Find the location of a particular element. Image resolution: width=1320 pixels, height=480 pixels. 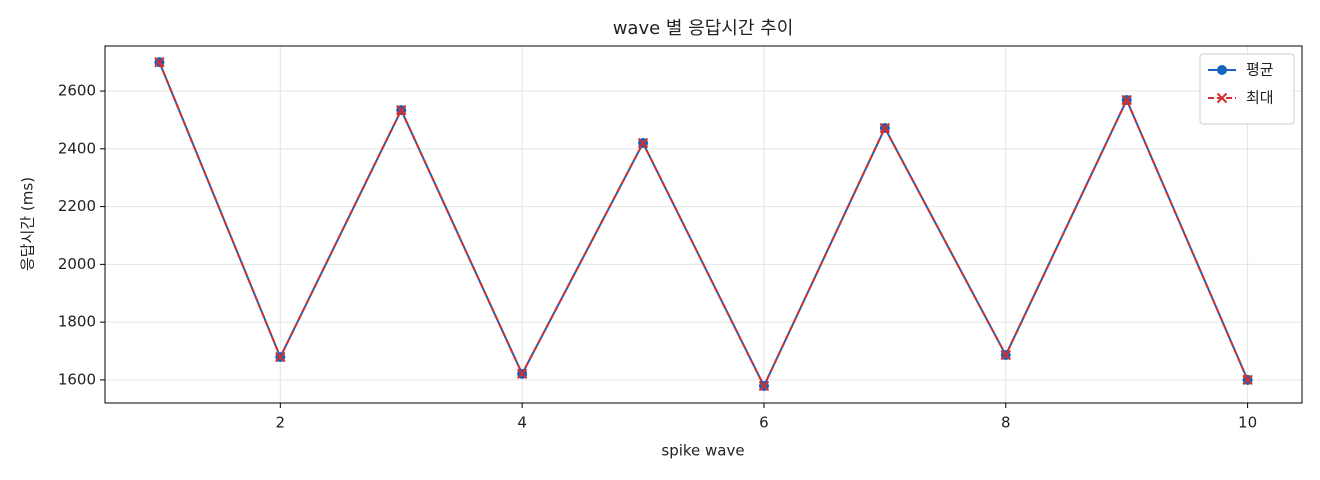

legend-label: 평균 is located at coordinates (1260, 70).